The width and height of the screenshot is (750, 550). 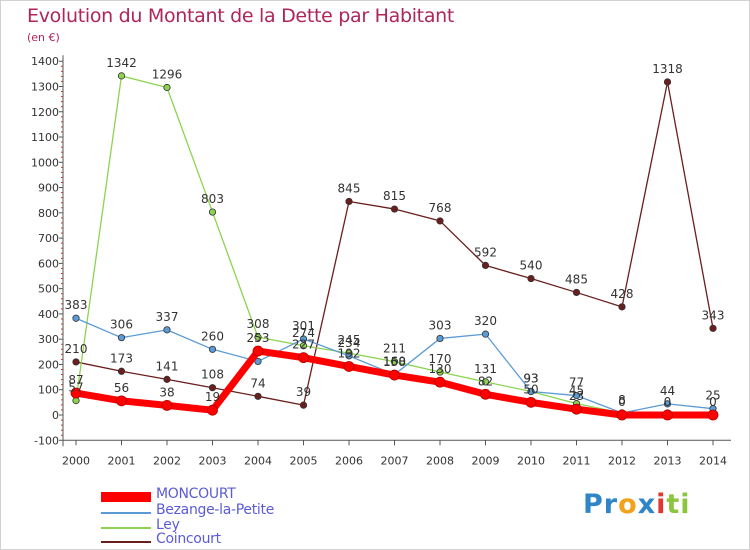 I want to click on y-tick-label: 0, so click(x=55, y=415).